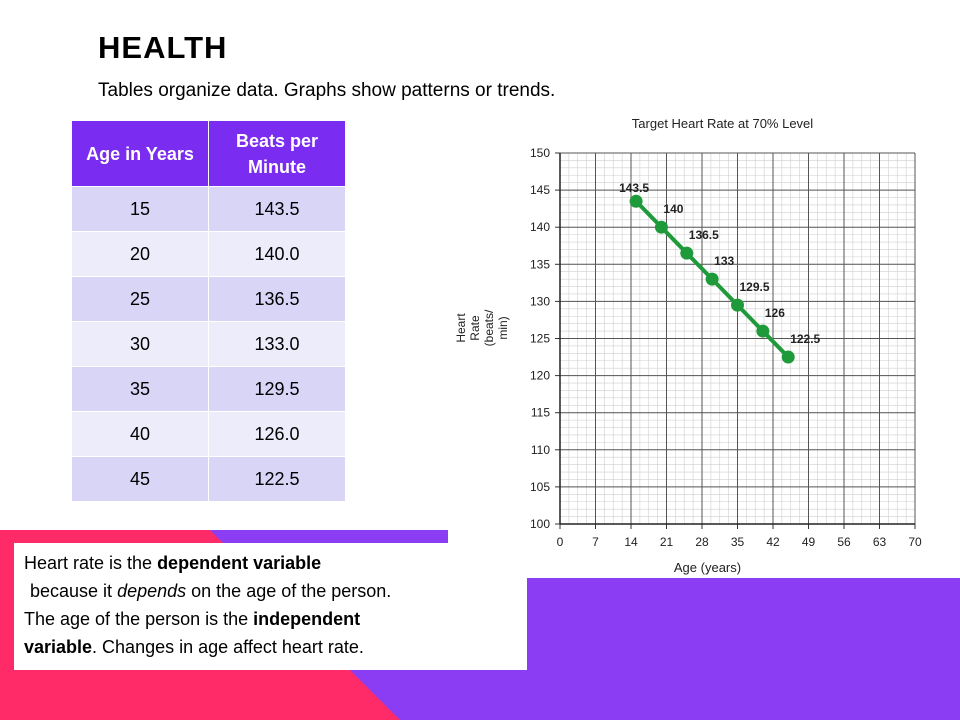  Describe the element at coordinates (805, 339) in the screenshot. I see `data-label: 122.5` at that location.